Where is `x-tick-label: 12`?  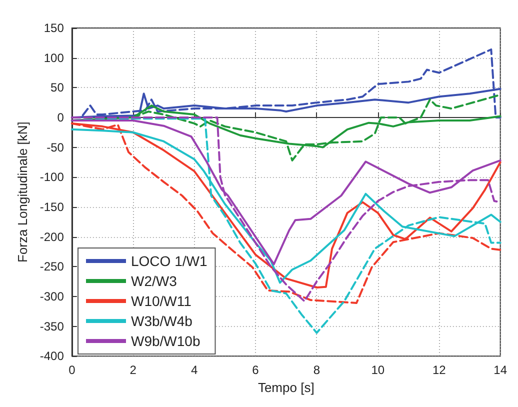
x-tick-label: 12 is located at coordinates (439, 370).